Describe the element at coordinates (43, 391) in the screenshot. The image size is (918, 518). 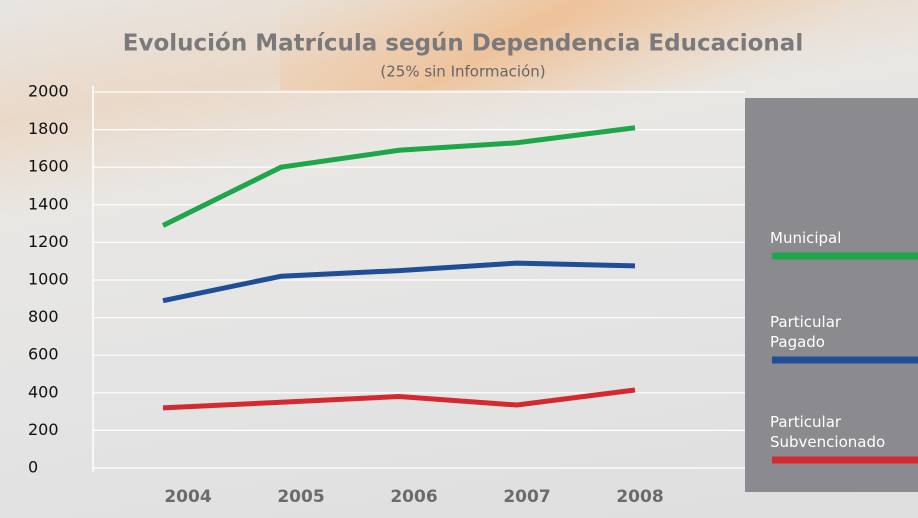
I see `y-tick-label: 400` at that location.